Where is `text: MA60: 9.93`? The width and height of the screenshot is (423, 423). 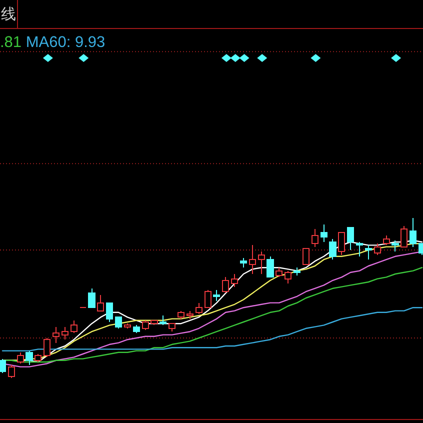 text: MA60: 9.93 is located at coordinates (66, 42).